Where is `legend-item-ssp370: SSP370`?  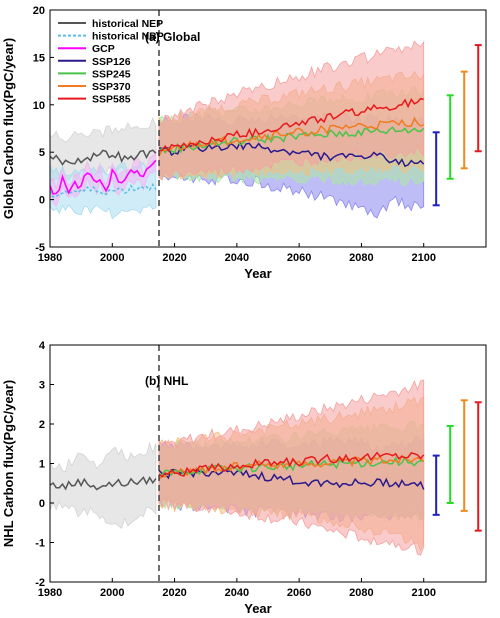
legend-item-ssp370: SSP370 is located at coordinates (94, 87).